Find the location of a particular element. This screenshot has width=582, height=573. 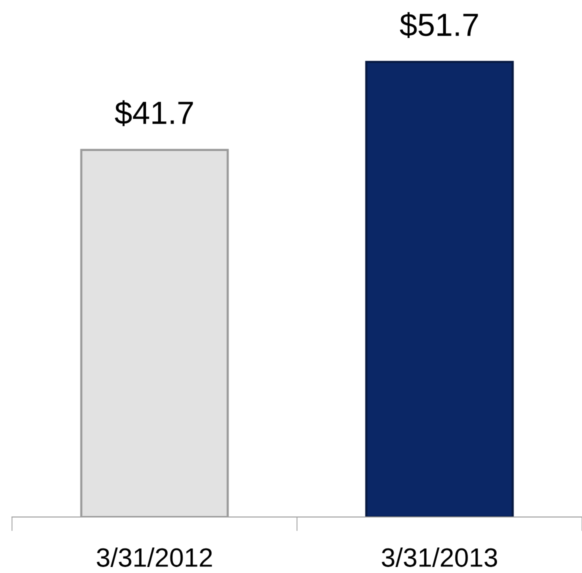

data-label: $51.7 is located at coordinates (439, 25).